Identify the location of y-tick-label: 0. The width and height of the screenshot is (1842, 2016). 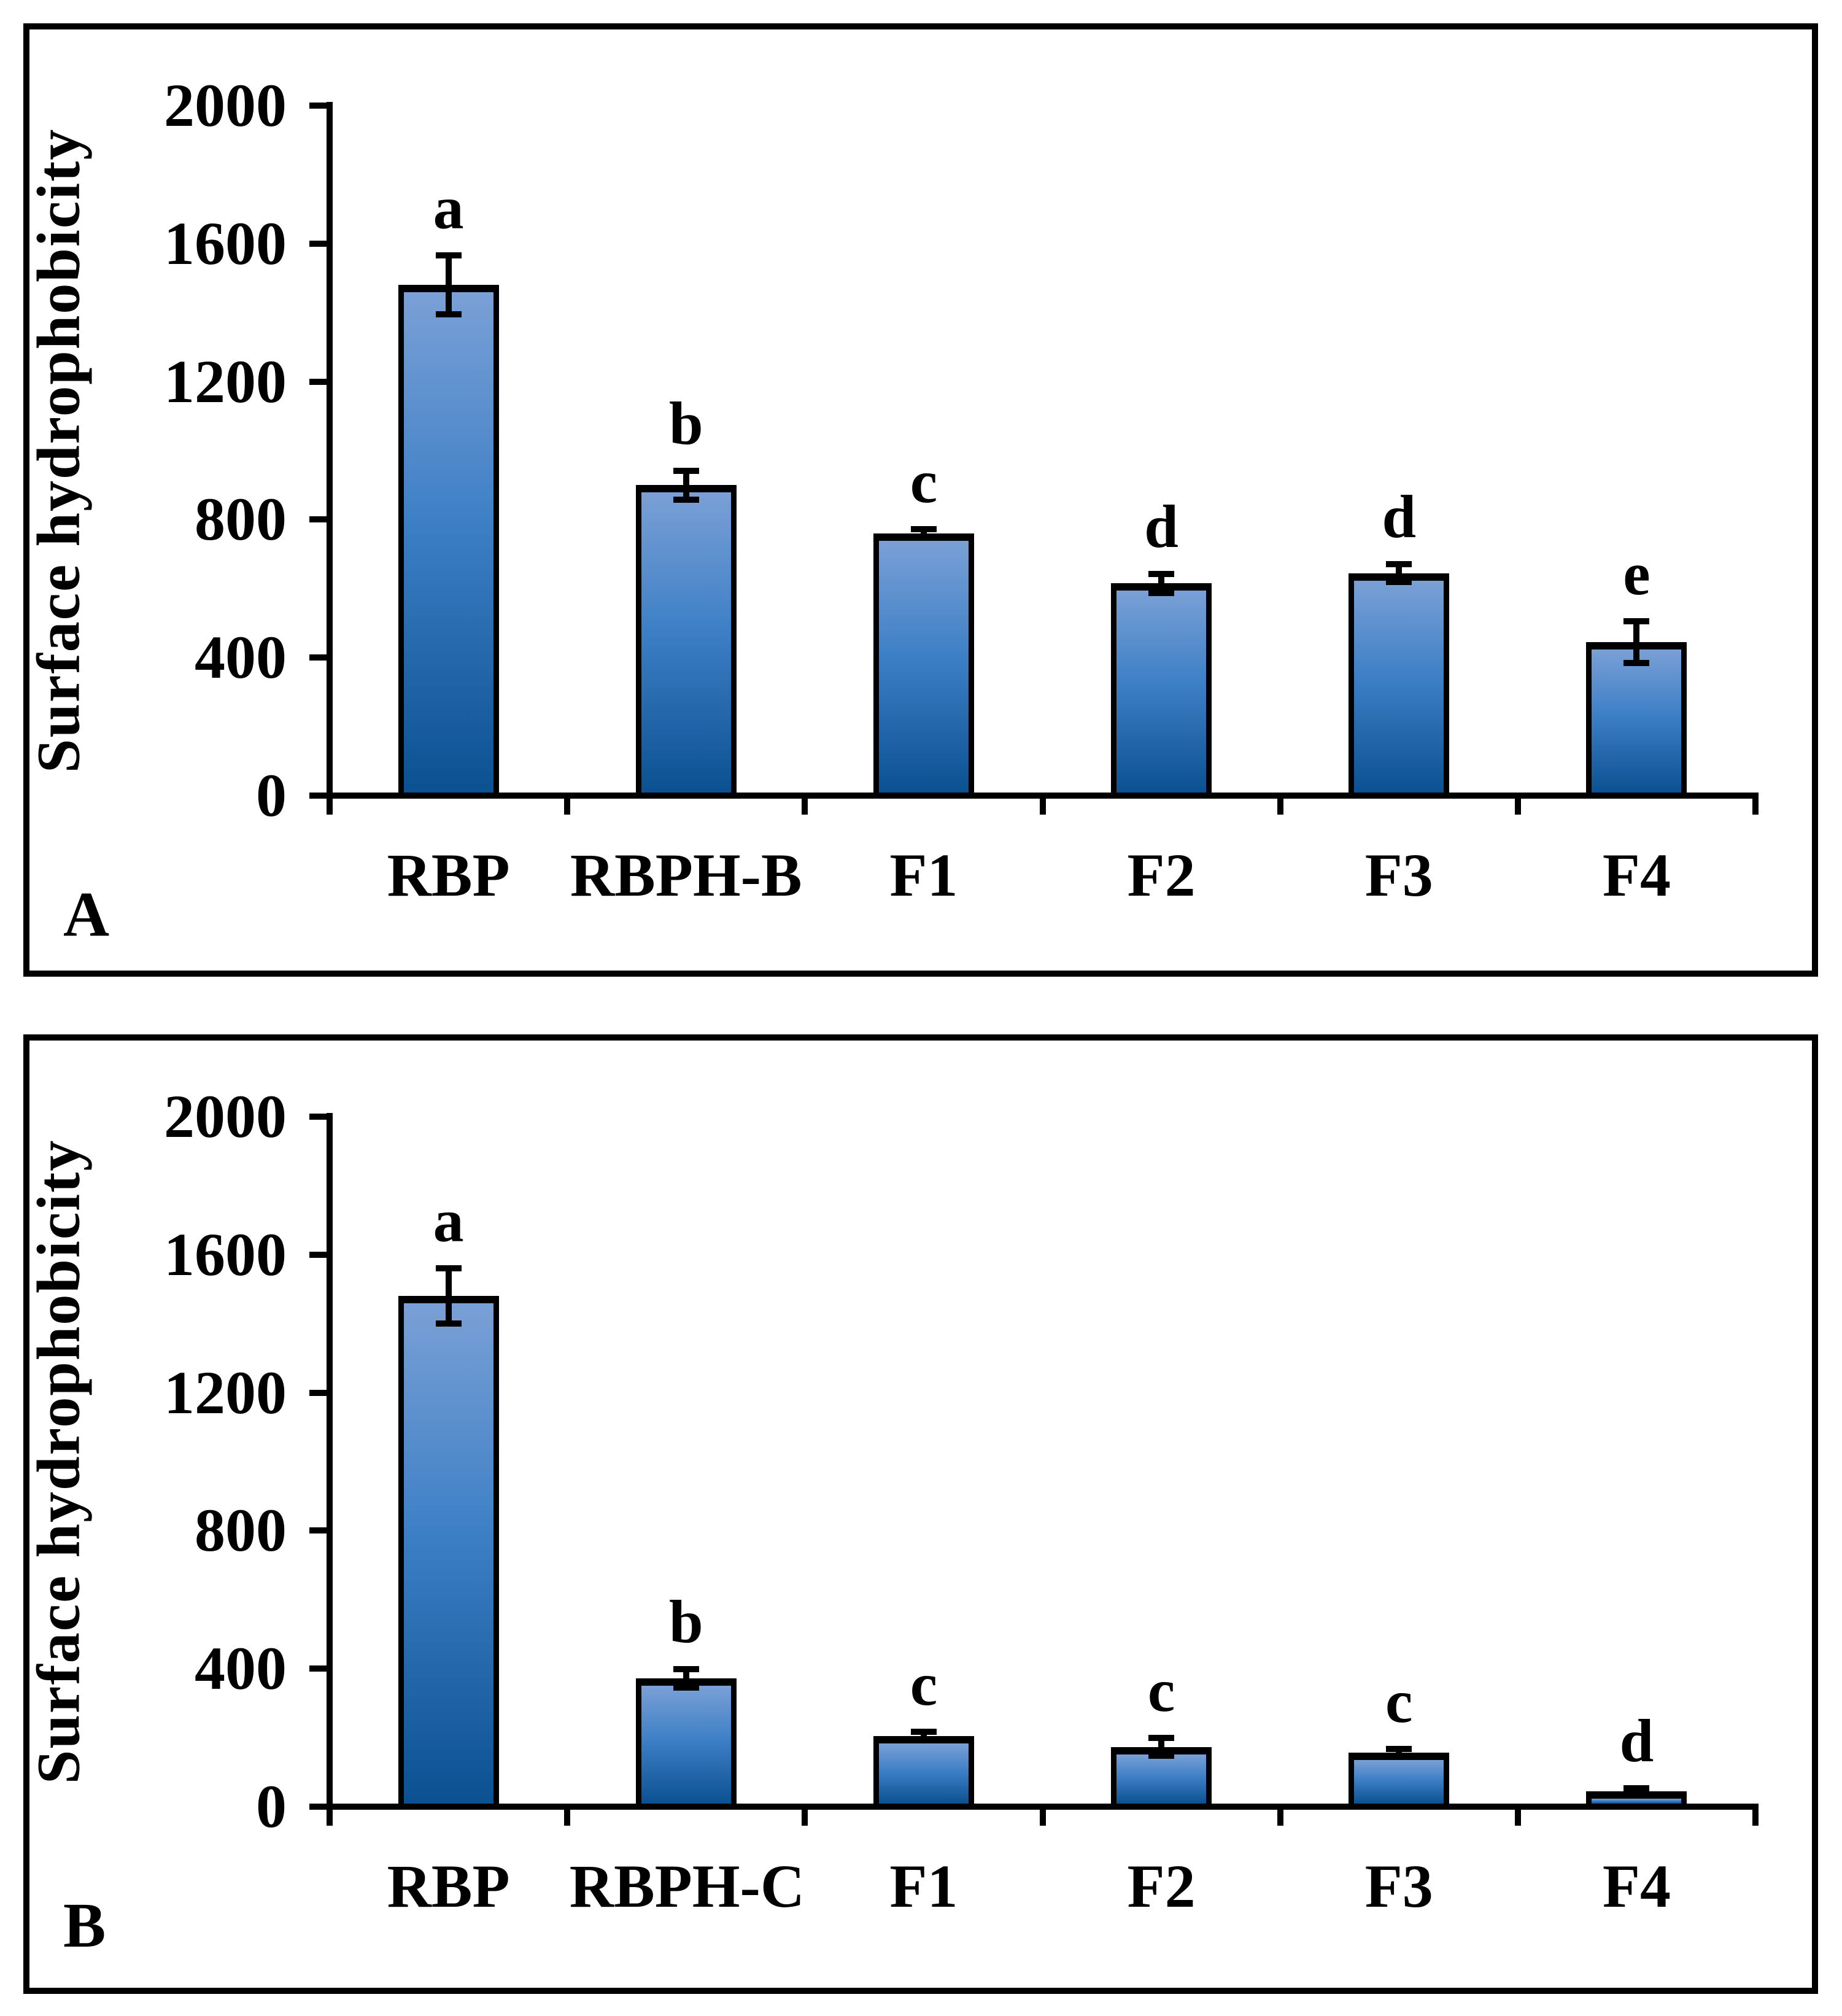
(271, 795).